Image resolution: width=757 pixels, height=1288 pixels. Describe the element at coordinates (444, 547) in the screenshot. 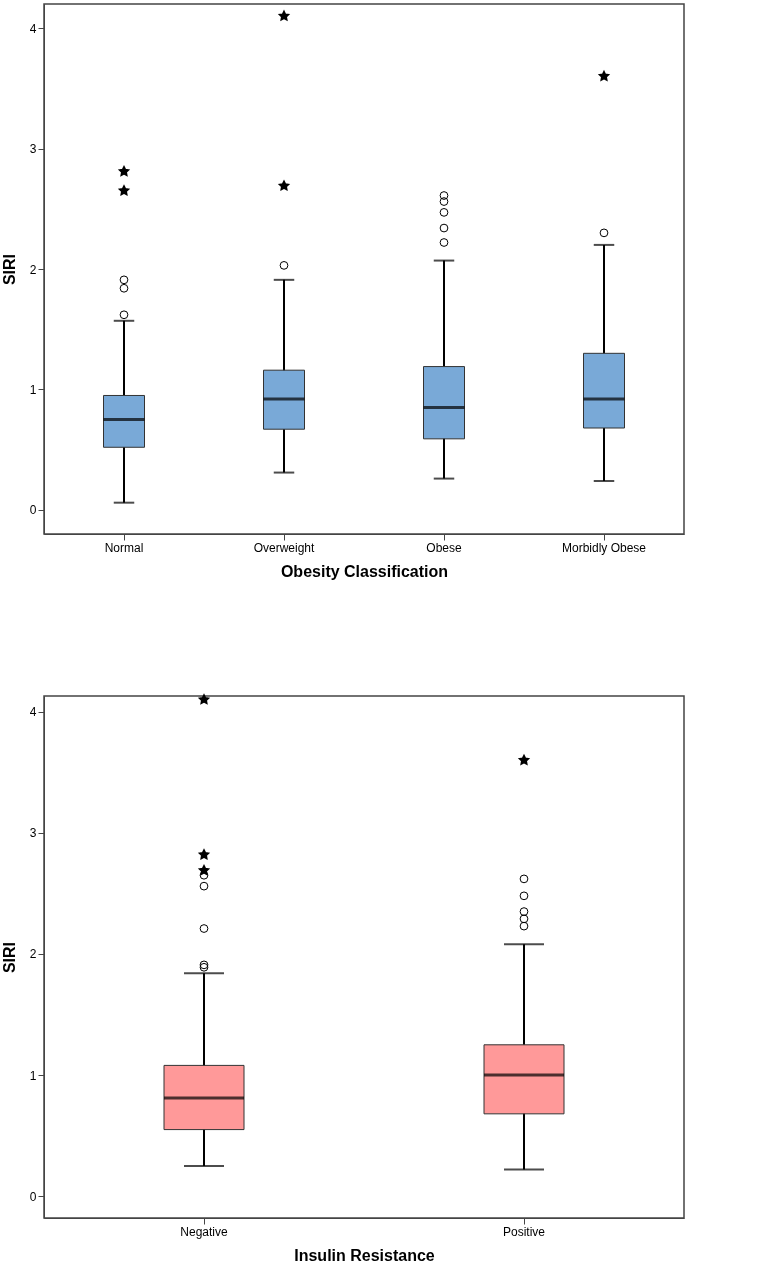

I see `x-tick-label: Obese` at that location.